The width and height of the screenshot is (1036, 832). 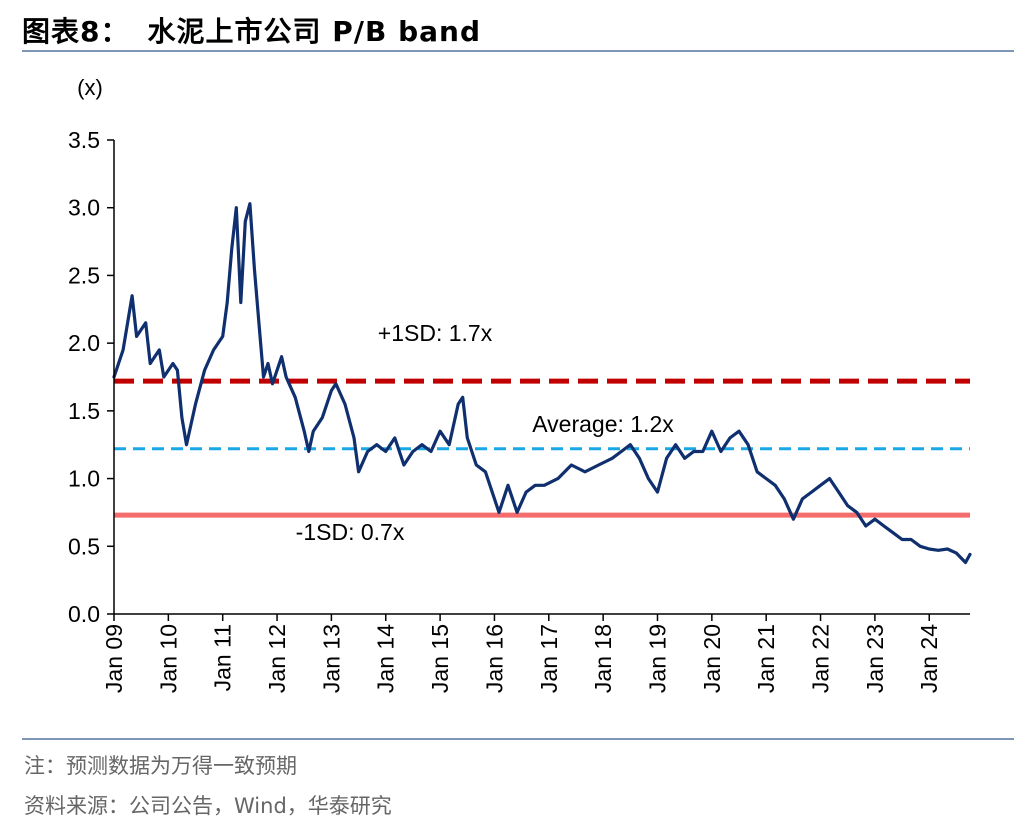 I want to click on x-tick-label: Jan 16, so click(x=494, y=658).